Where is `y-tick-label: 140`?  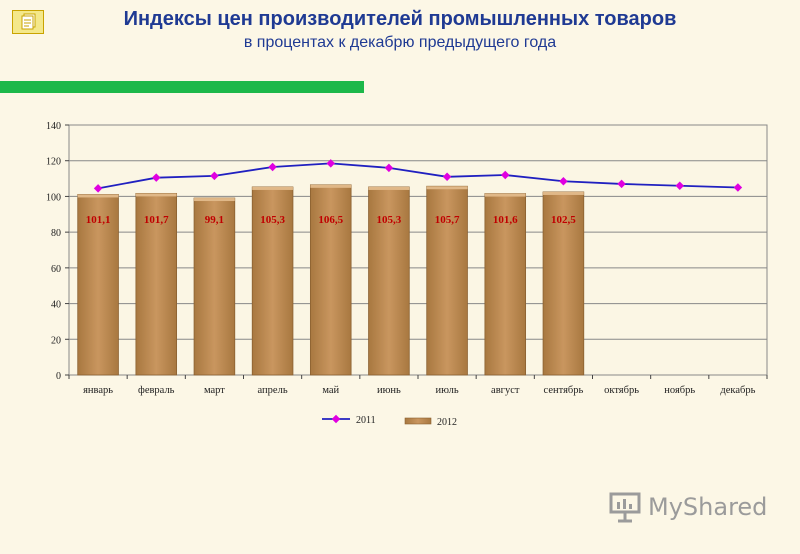 y-tick-label: 140 is located at coordinates (53, 126).